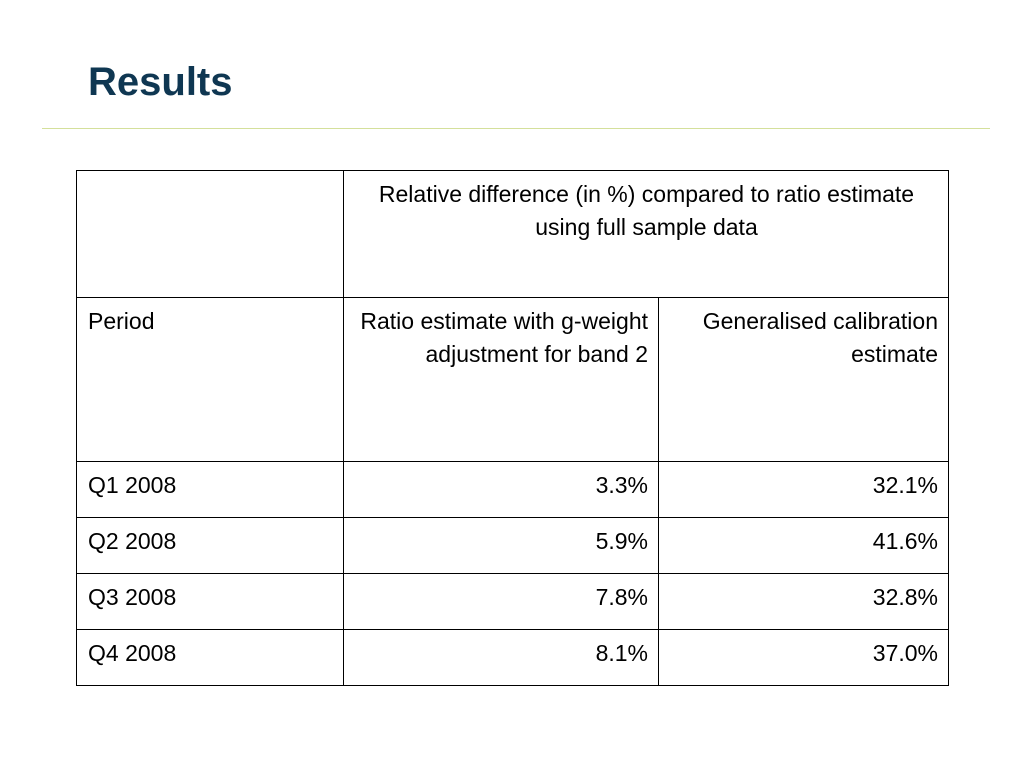 This screenshot has height=768, width=1024. Describe the element at coordinates (803, 489) in the screenshot. I see `calibration-cell: 32.1%` at that location.